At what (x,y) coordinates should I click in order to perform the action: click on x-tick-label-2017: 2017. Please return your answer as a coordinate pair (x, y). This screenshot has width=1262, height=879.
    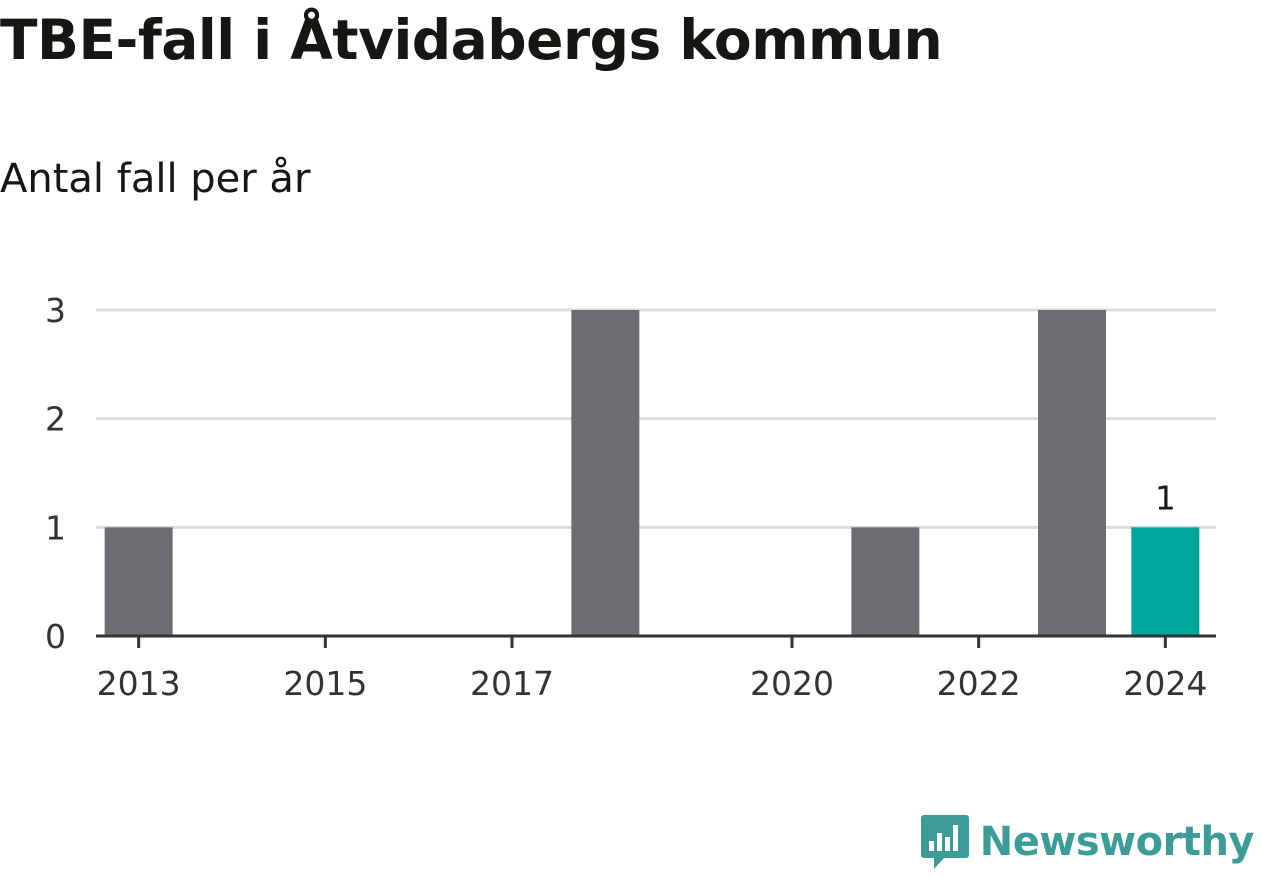
    Looking at the image, I should click on (512, 683).